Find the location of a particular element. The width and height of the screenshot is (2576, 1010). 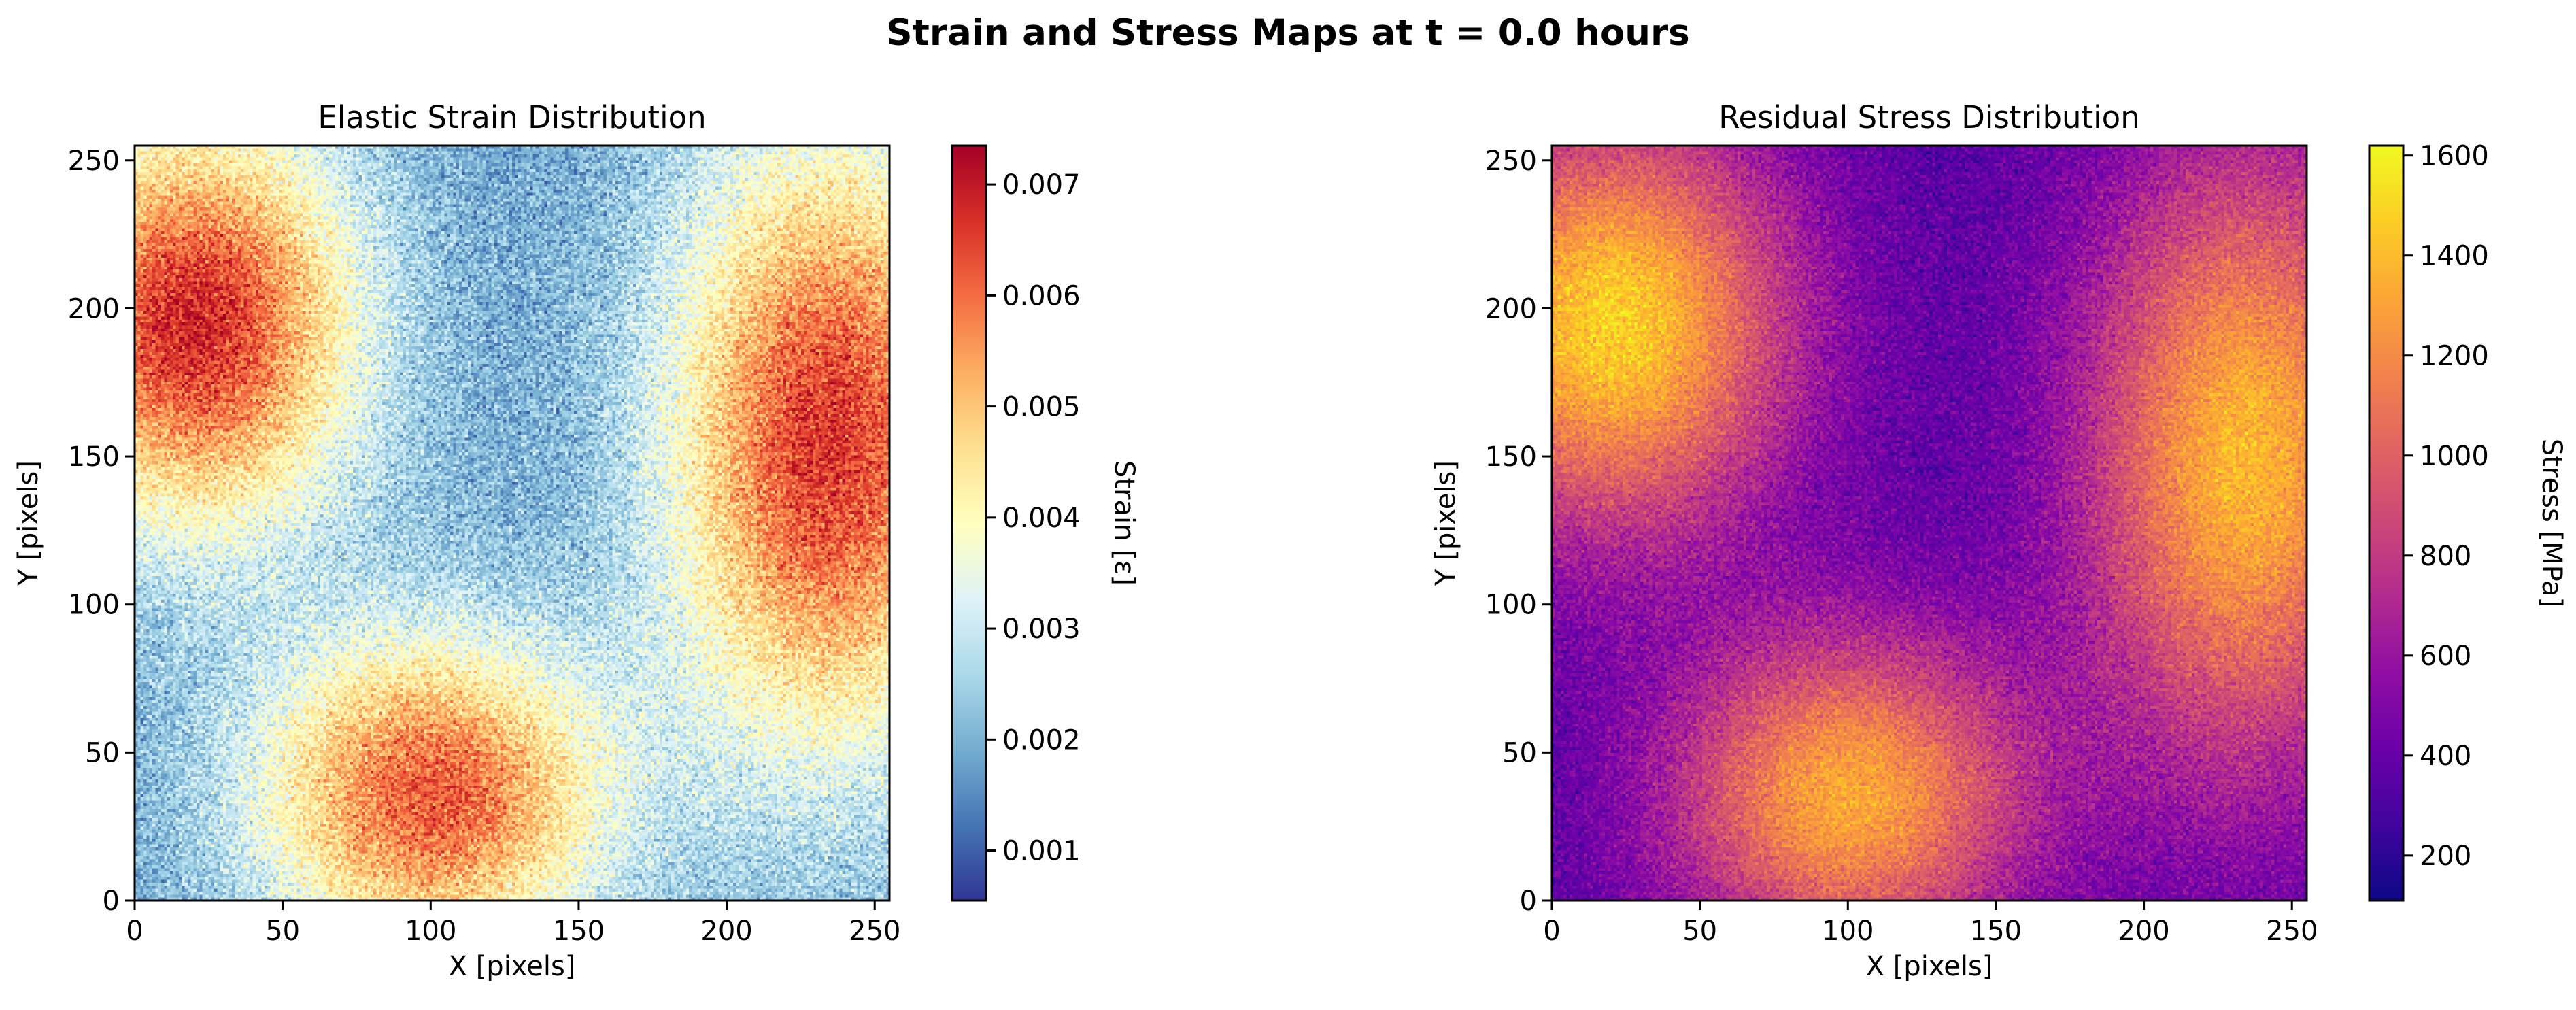

colorbar-tick-label: 1200 is located at coordinates (2454, 356).